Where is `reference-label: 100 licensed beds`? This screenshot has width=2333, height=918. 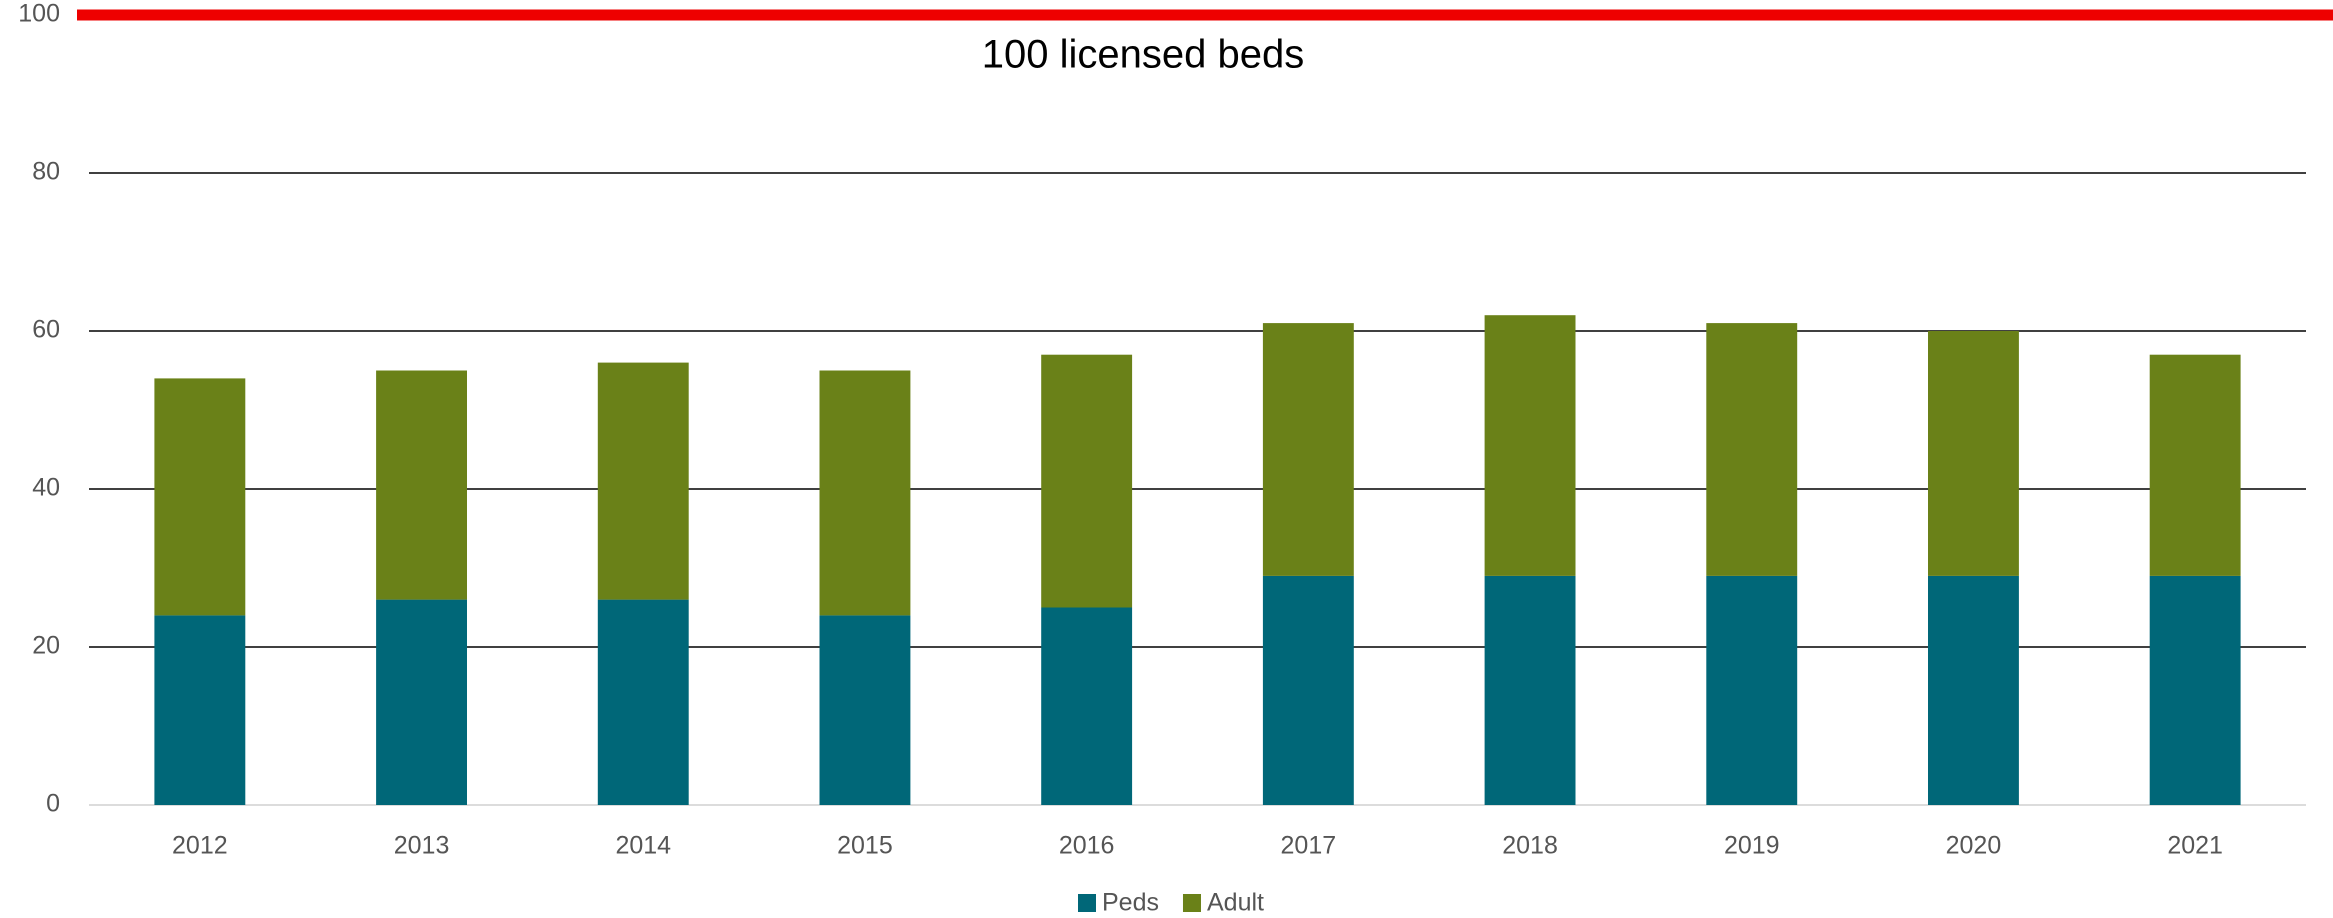 reference-label: 100 licensed beds is located at coordinates (1143, 55).